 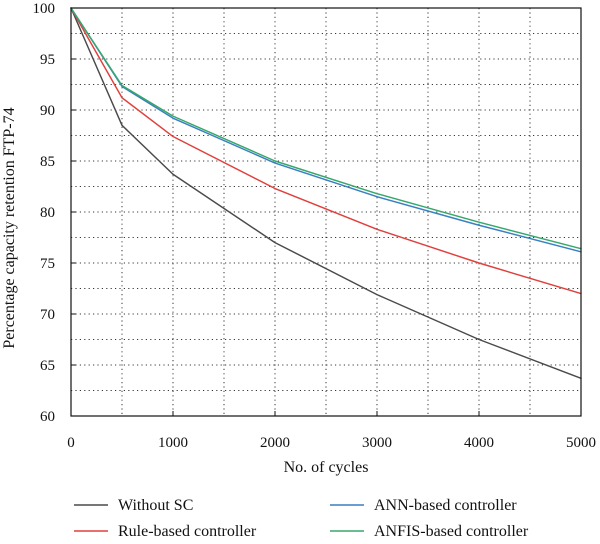 What do you see at coordinates (47, 417) in the screenshot?
I see `y-tick-label: 60` at bounding box center [47, 417].